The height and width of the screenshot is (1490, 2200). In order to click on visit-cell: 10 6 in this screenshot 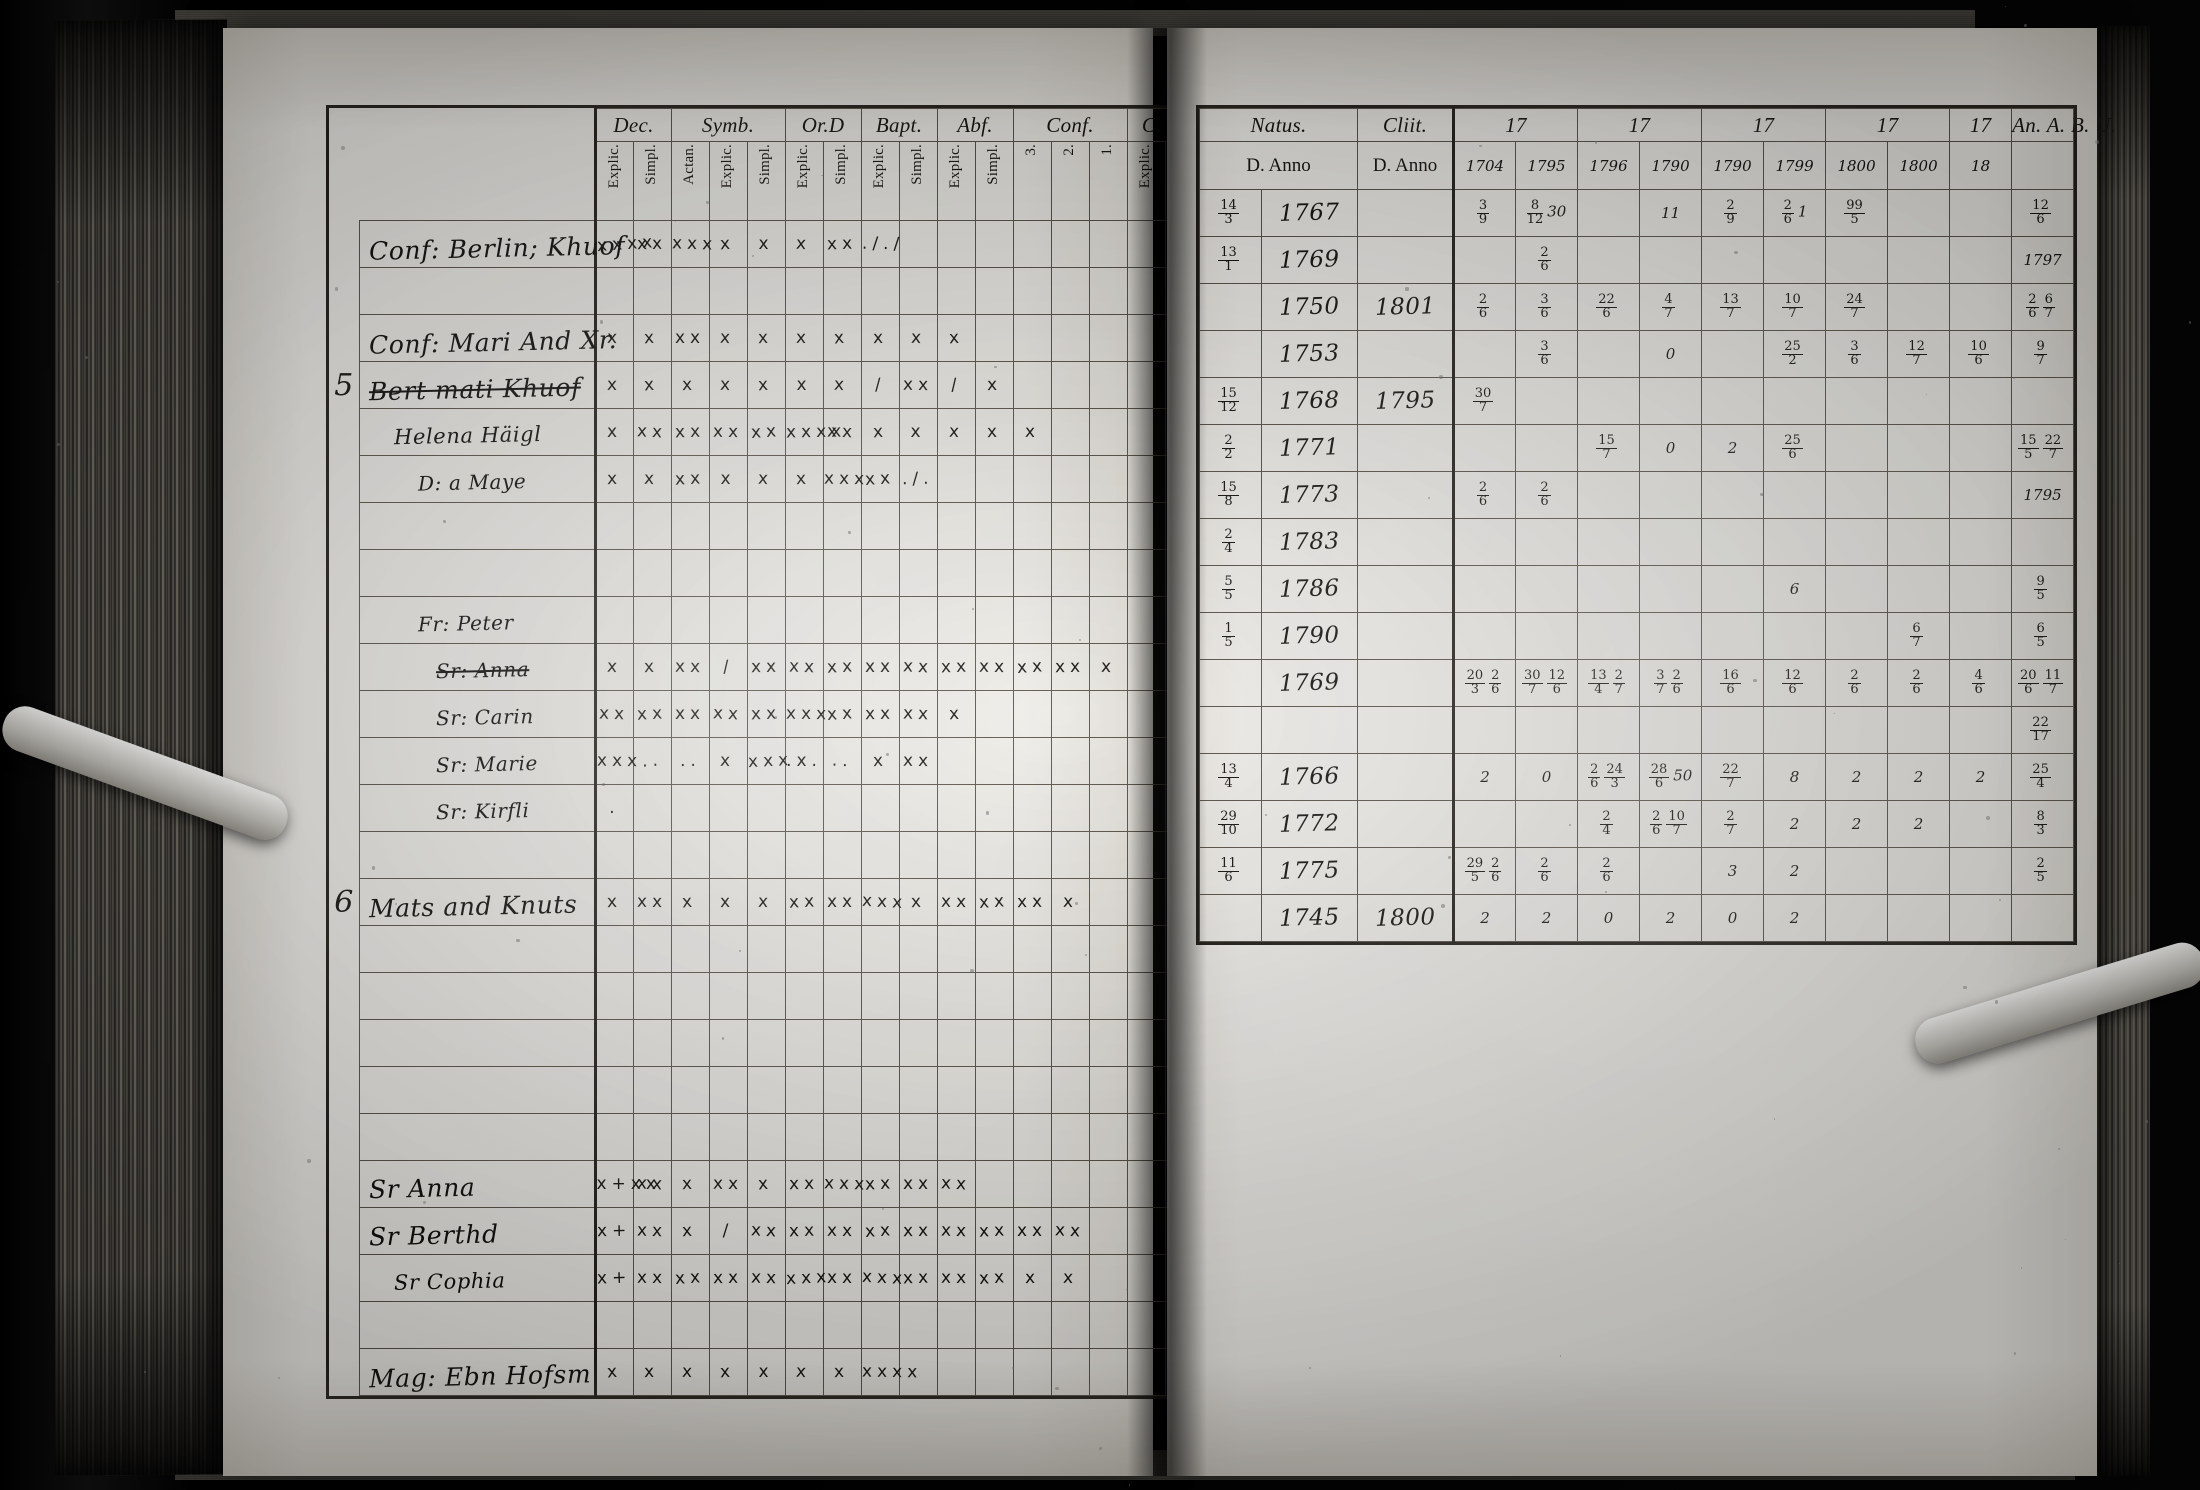, I will do `click(1981, 354)`.